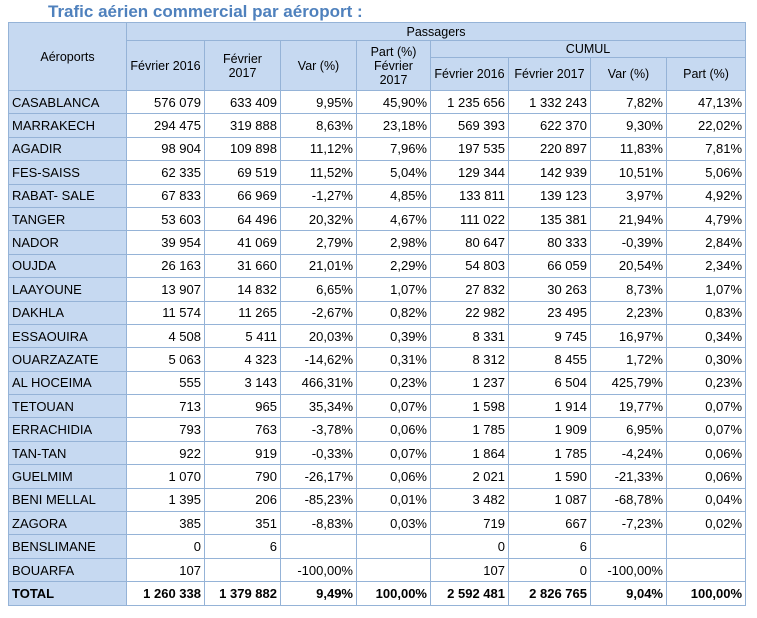 Image resolution: width=757 pixels, height=618 pixels. I want to click on cumul-var-value: -68,78%, so click(628, 500).